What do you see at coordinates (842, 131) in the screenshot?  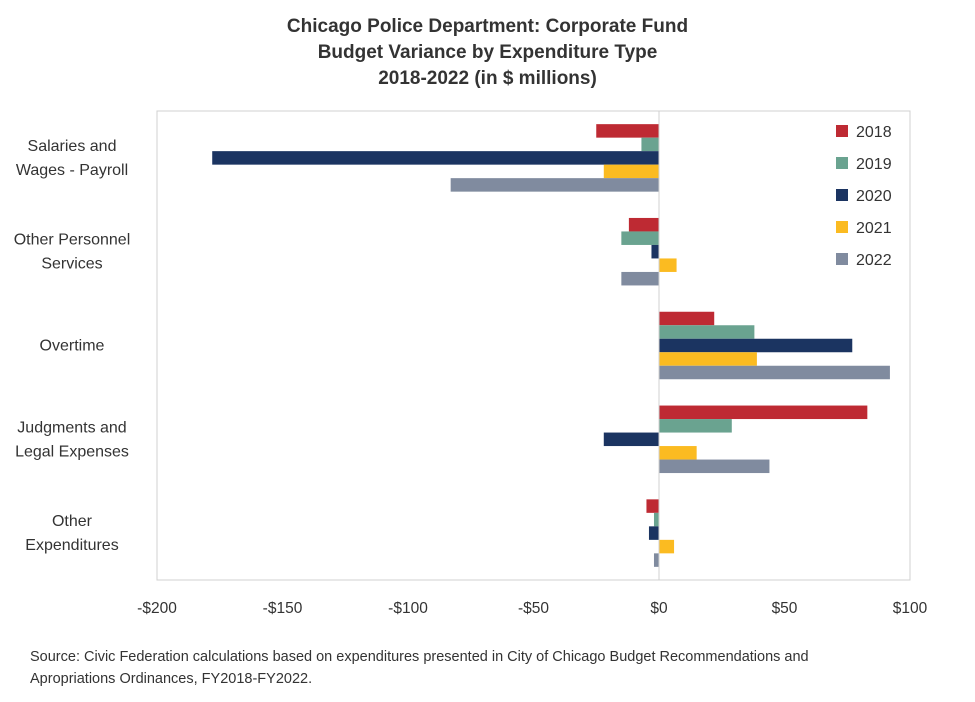 I see `legend-swatch-2018` at bounding box center [842, 131].